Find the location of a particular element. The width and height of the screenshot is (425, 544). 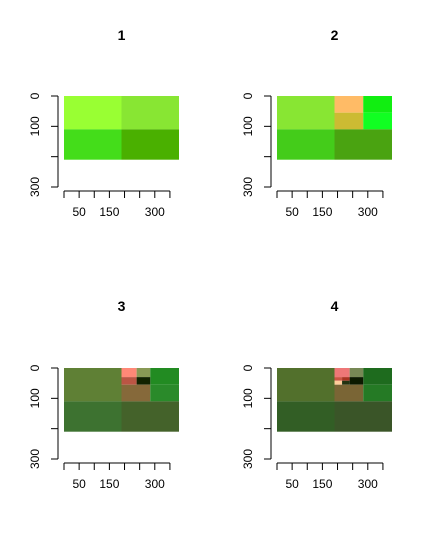

panel-title: 2 is located at coordinates (335, 35).